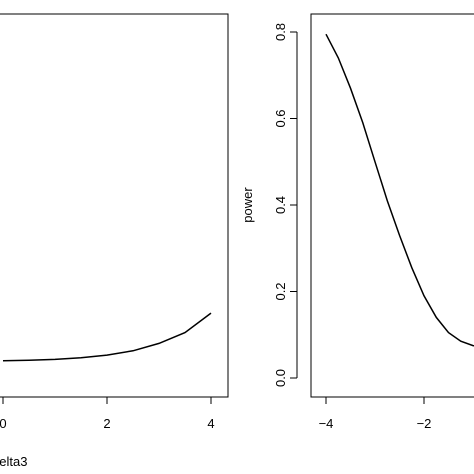 This screenshot has width=474, height=474. What do you see at coordinates (247, 205) in the screenshot?
I see `right-y-axis-title: power` at bounding box center [247, 205].